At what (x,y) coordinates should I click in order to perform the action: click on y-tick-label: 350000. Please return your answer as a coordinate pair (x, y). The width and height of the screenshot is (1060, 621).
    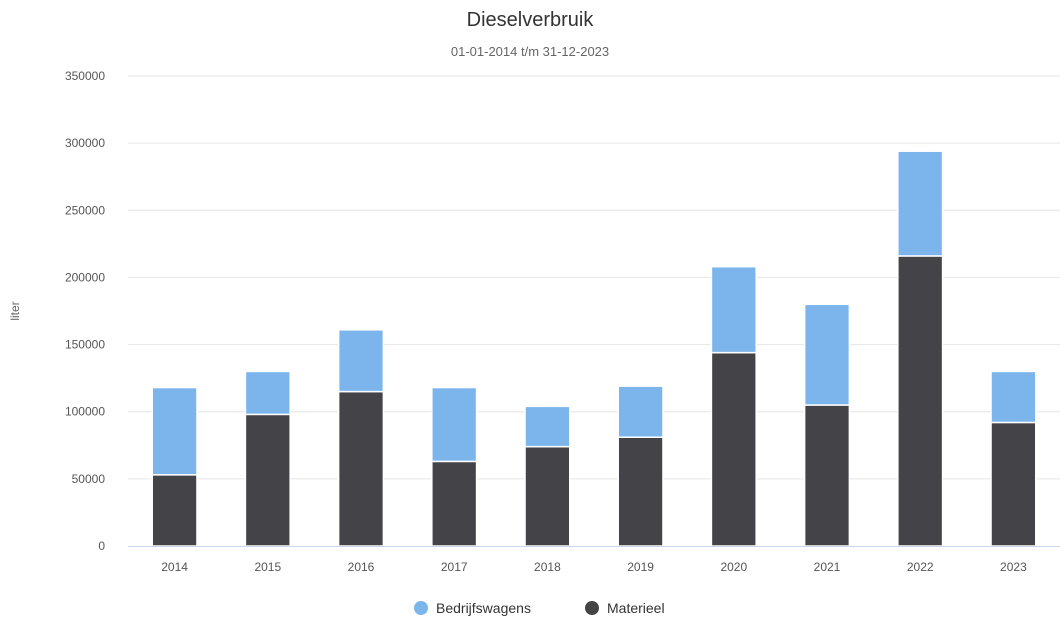
    Looking at the image, I should click on (85, 76).